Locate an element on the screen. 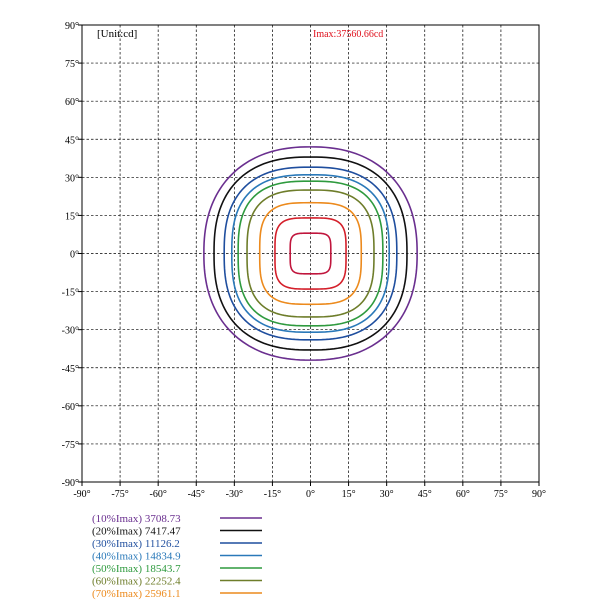 This screenshot has height=600, width=600. y-tick-label: -15° is located at coordinates (70, 293).